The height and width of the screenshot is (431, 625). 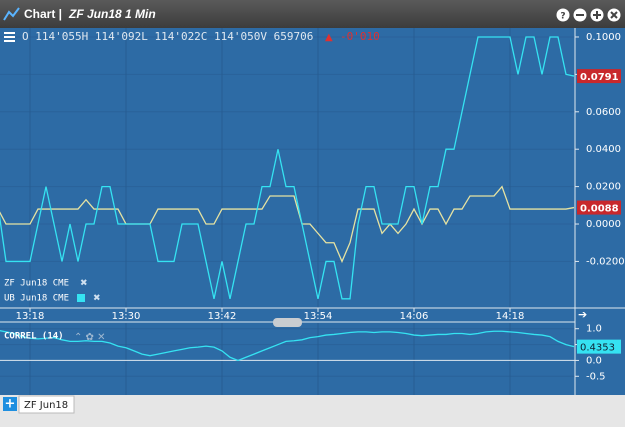 I want to click on title-bar, so click(x=312, y=14).